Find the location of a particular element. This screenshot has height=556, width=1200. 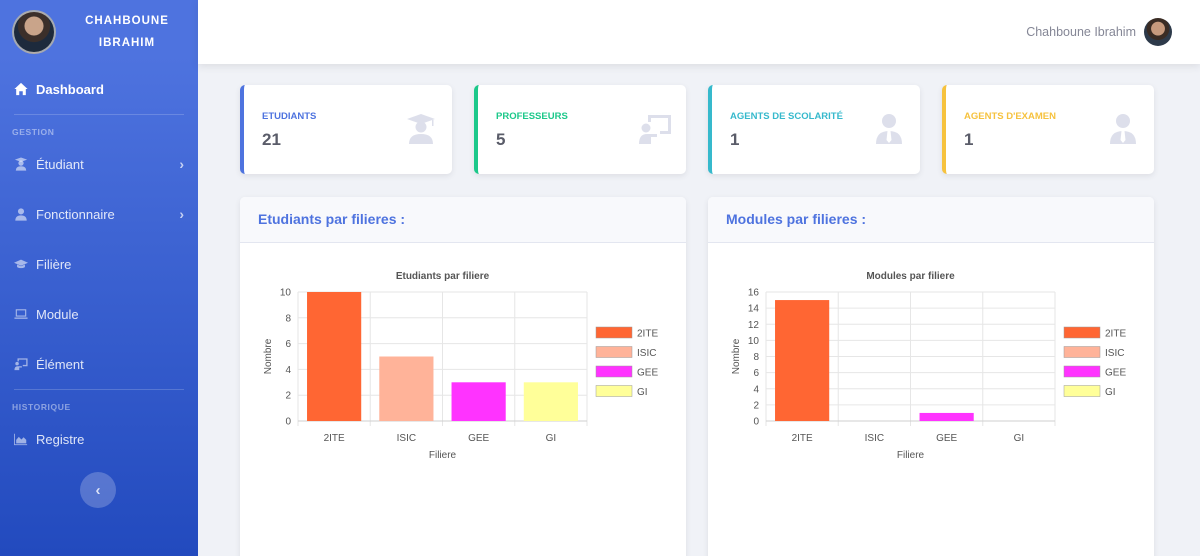

sidebar-item-label: Dashboard is located at coordinates (70, 89).